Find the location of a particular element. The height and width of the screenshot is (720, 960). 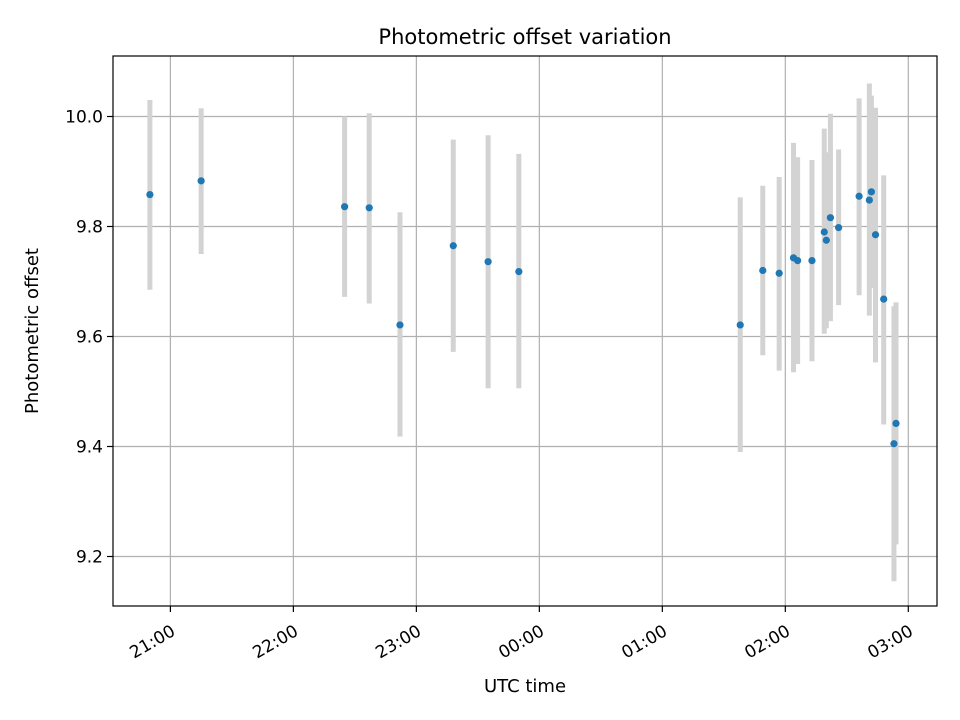

y-tick-label: 10.0 is located at coordinates (84, 118).